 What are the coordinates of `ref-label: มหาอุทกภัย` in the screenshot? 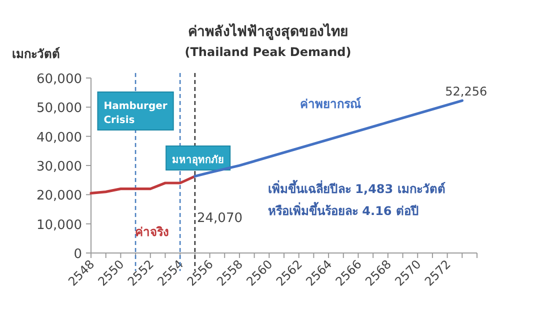 It's located at (198, 158).